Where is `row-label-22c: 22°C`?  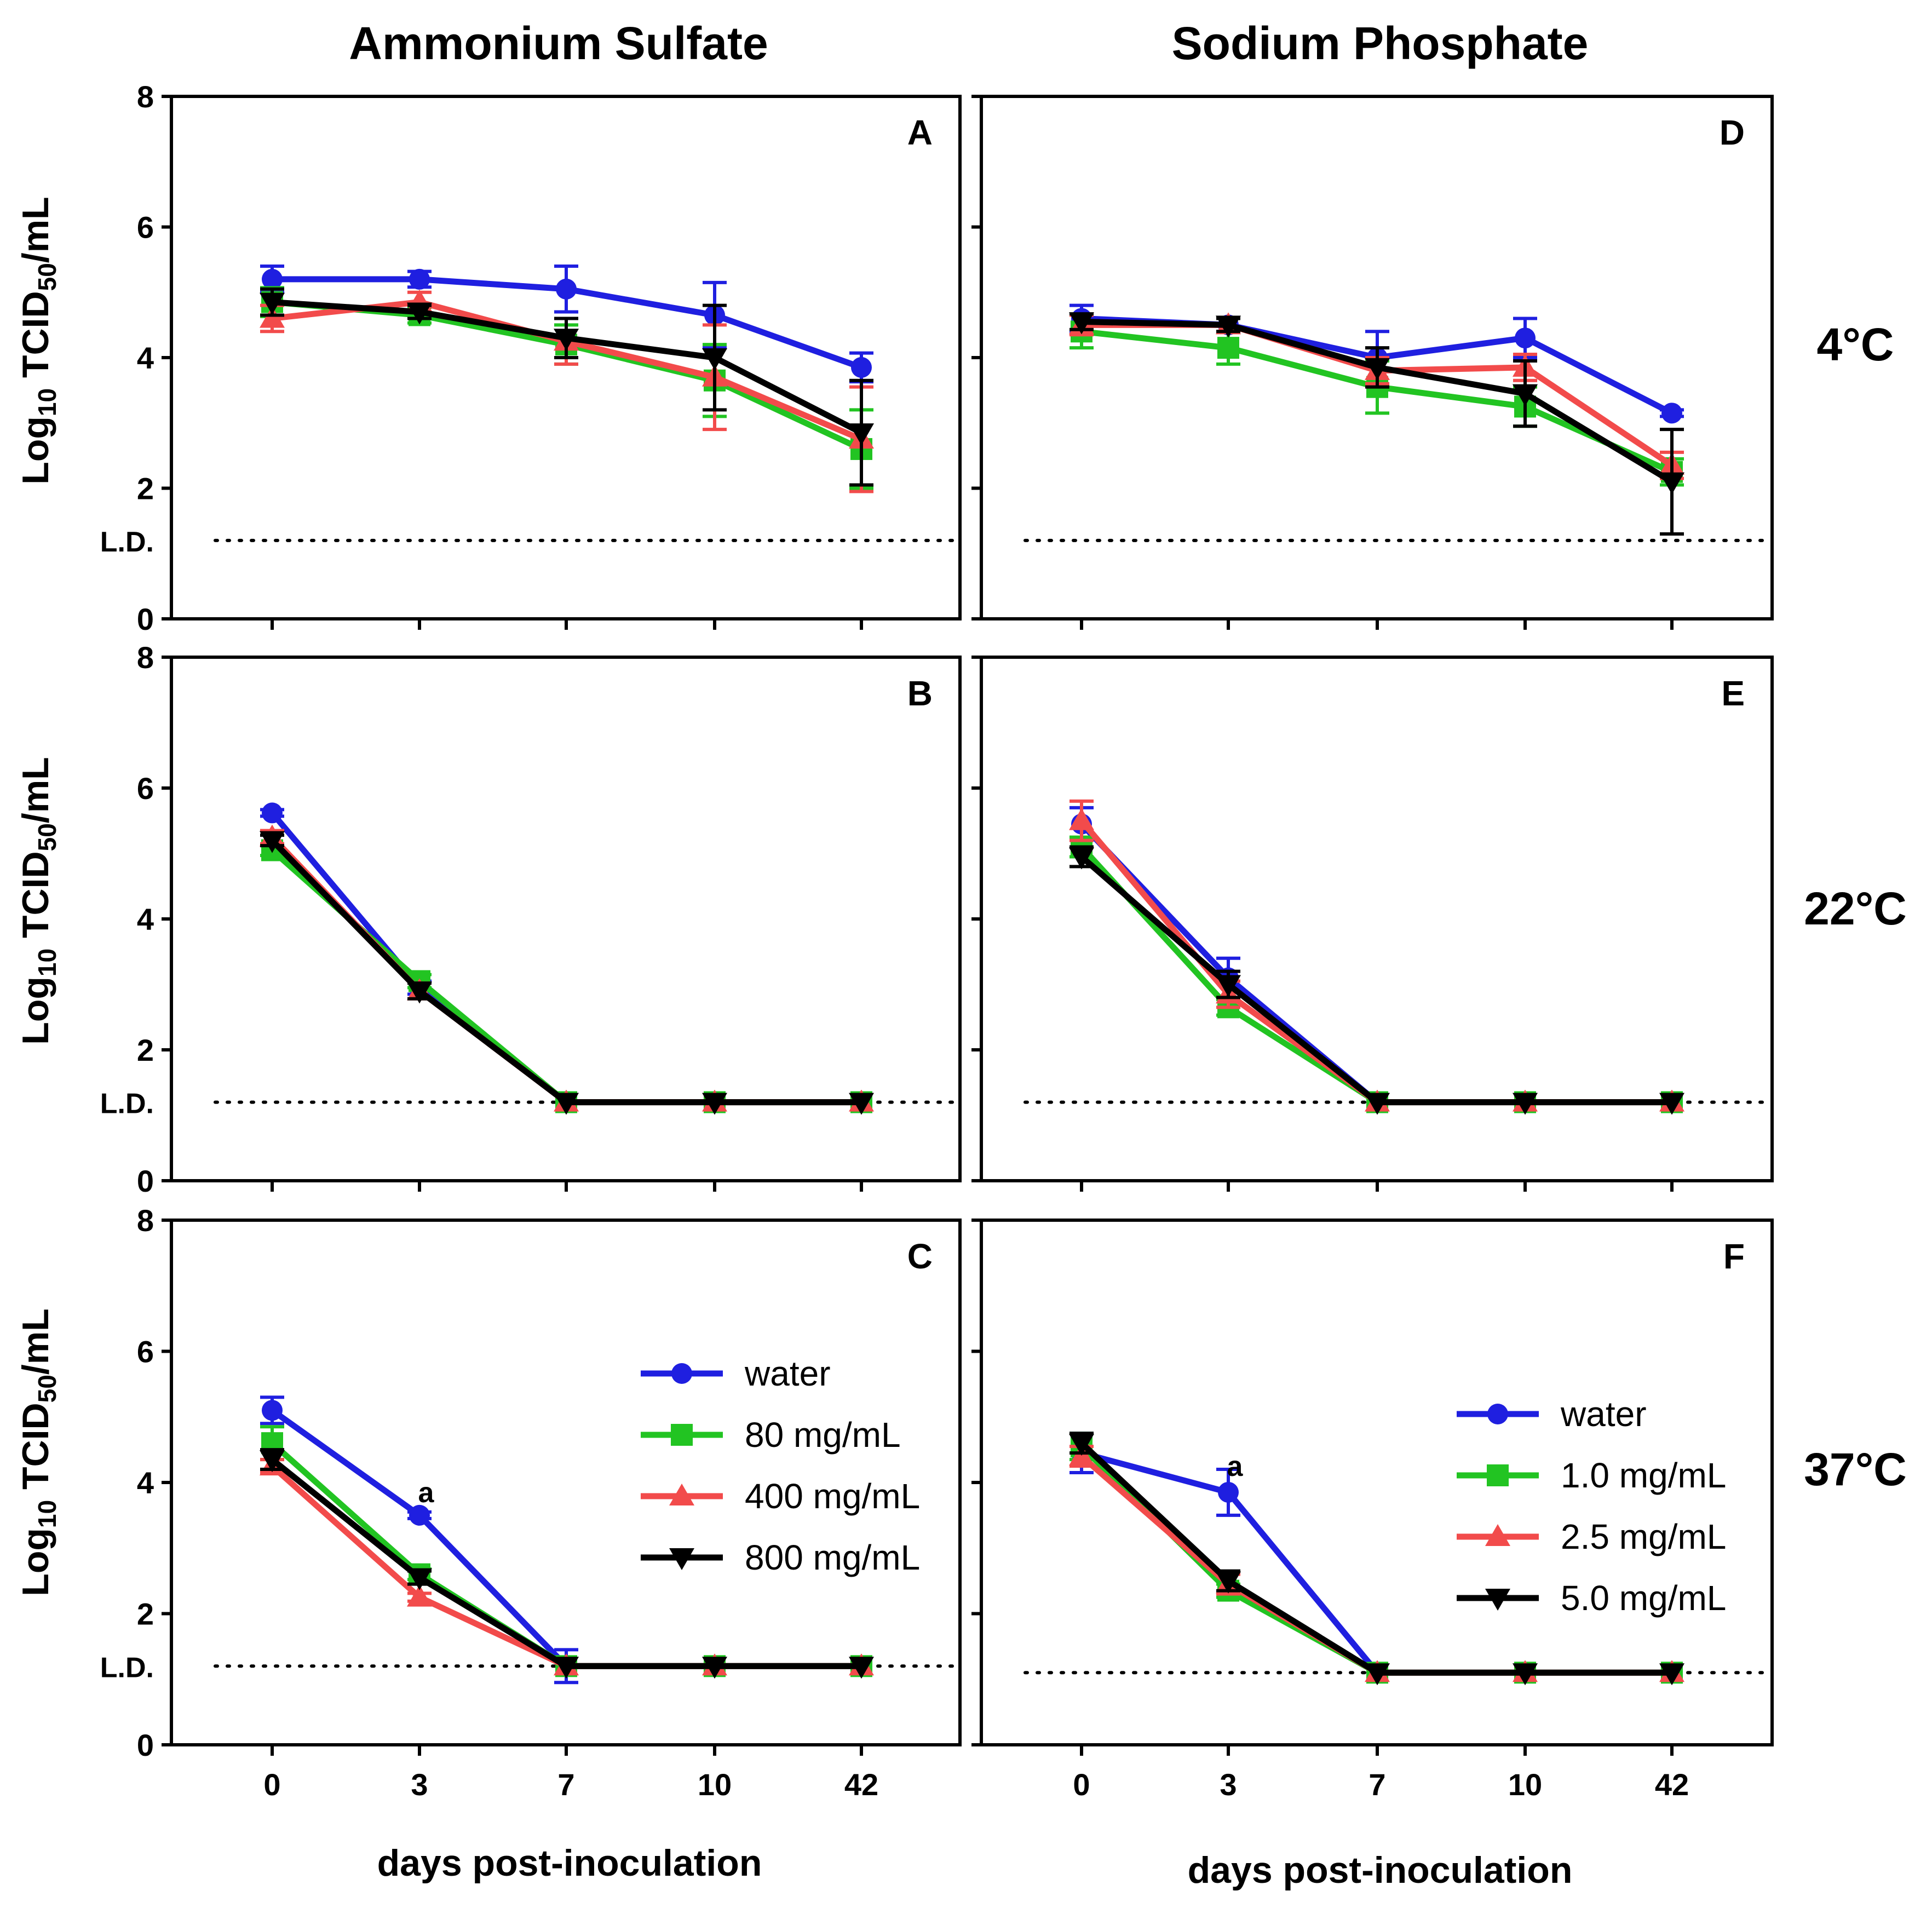 row-label-22c: 22°C is located at coordinates (1855, 908).